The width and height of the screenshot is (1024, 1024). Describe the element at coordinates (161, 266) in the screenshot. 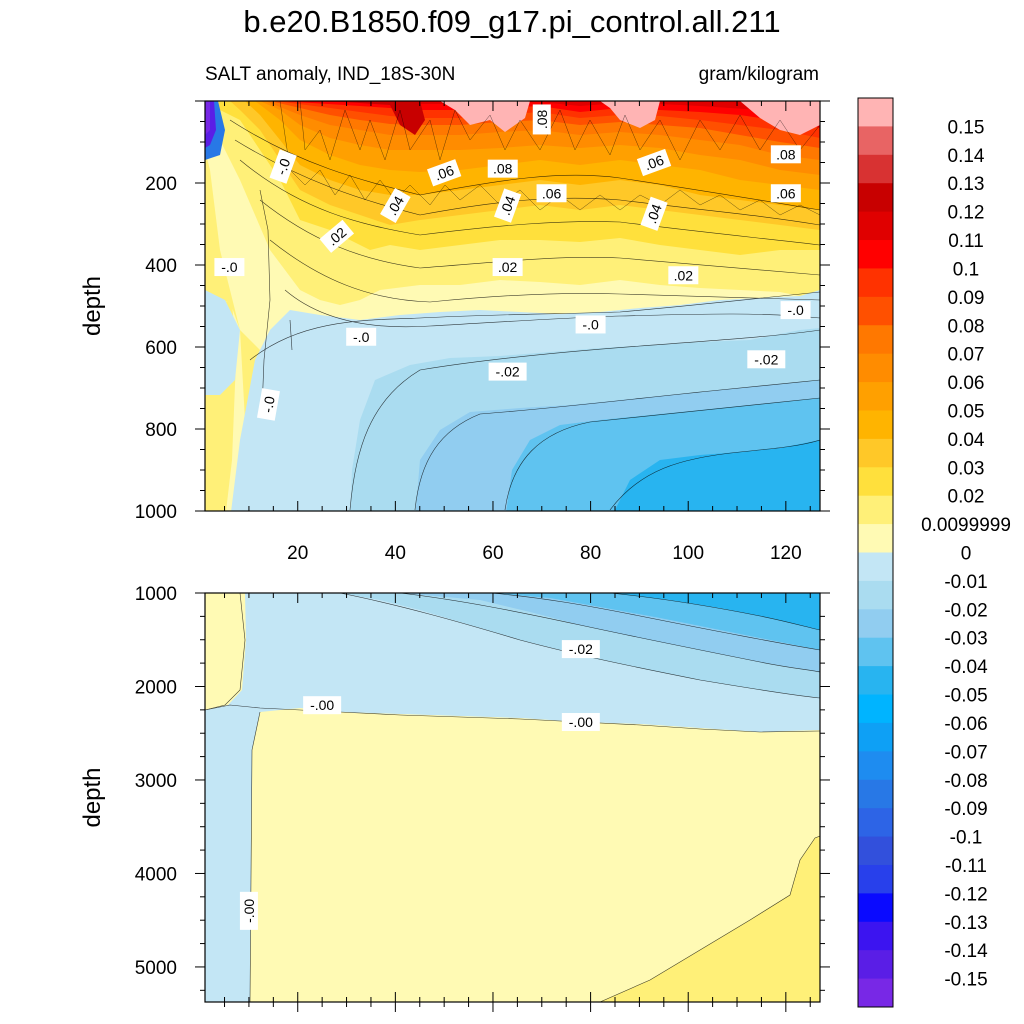

I see `y-tick-label: 400` at that location.